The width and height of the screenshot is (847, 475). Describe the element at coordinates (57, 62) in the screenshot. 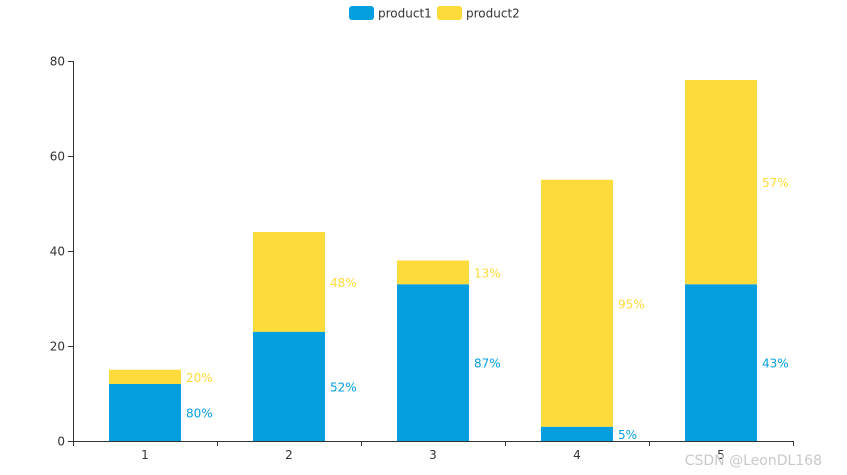

I see `y-tick-label: 80` at that location.